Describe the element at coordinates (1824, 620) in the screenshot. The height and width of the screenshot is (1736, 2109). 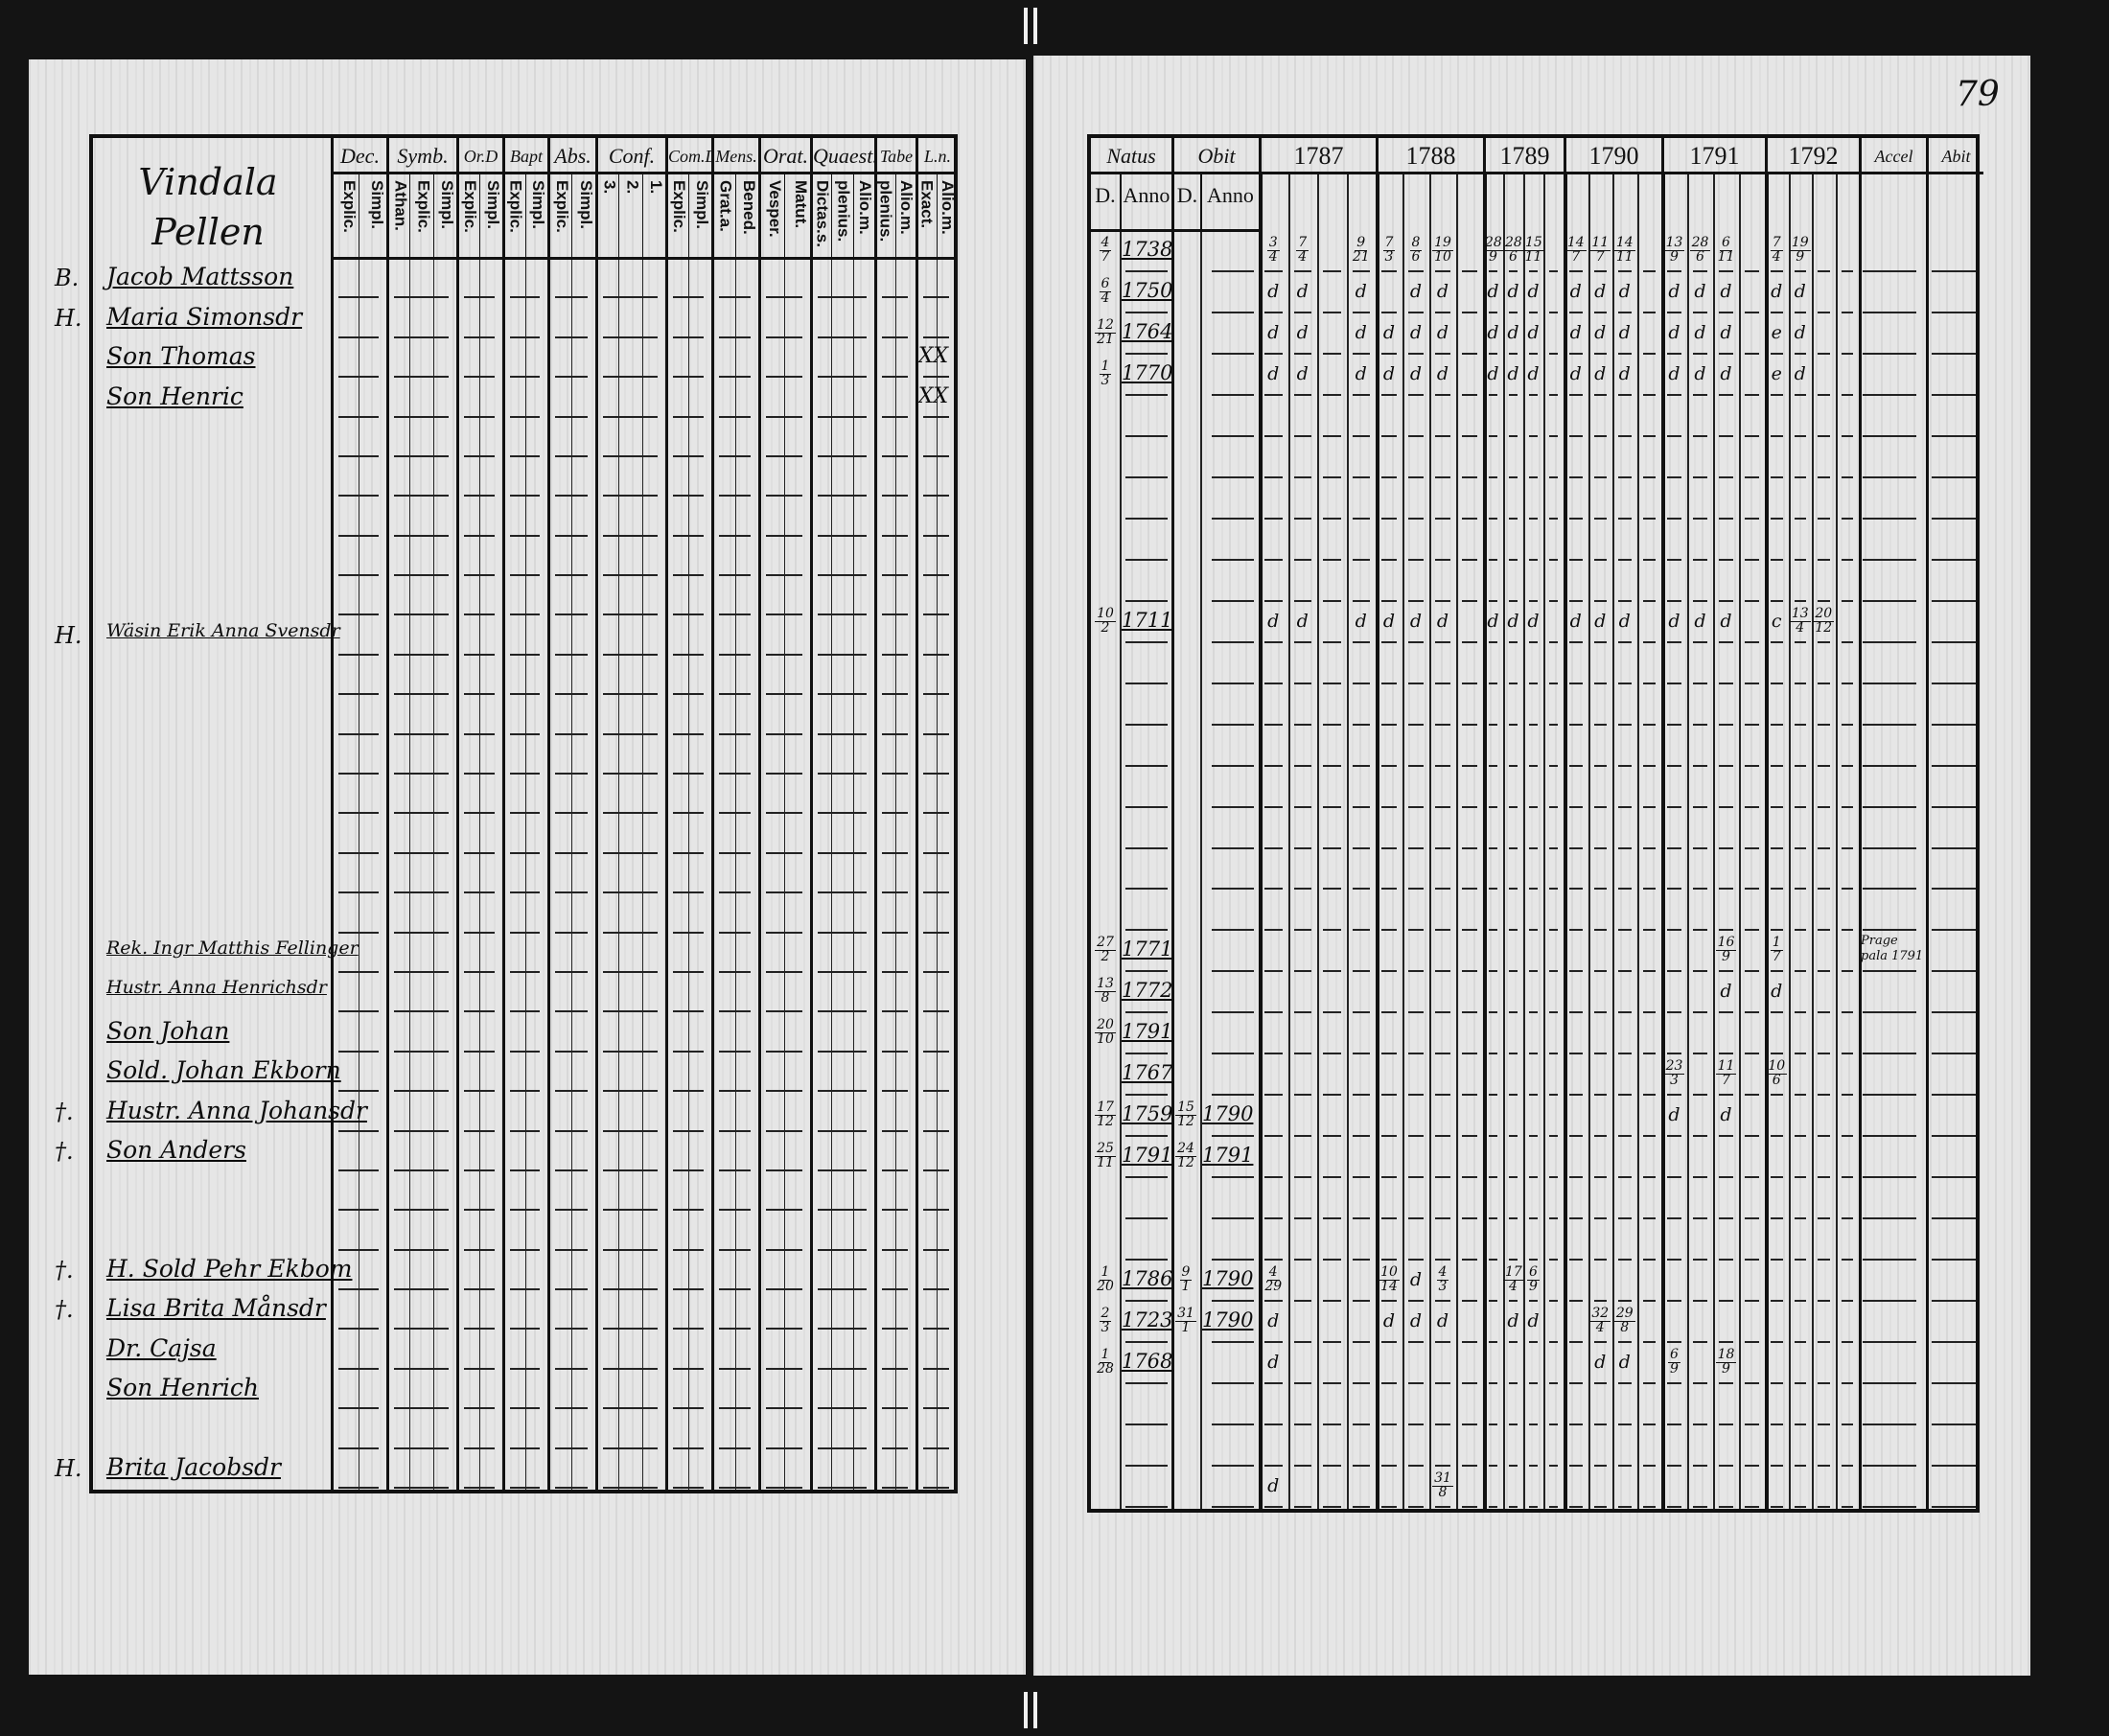
I see `exam-mark: 20 12` at that location.